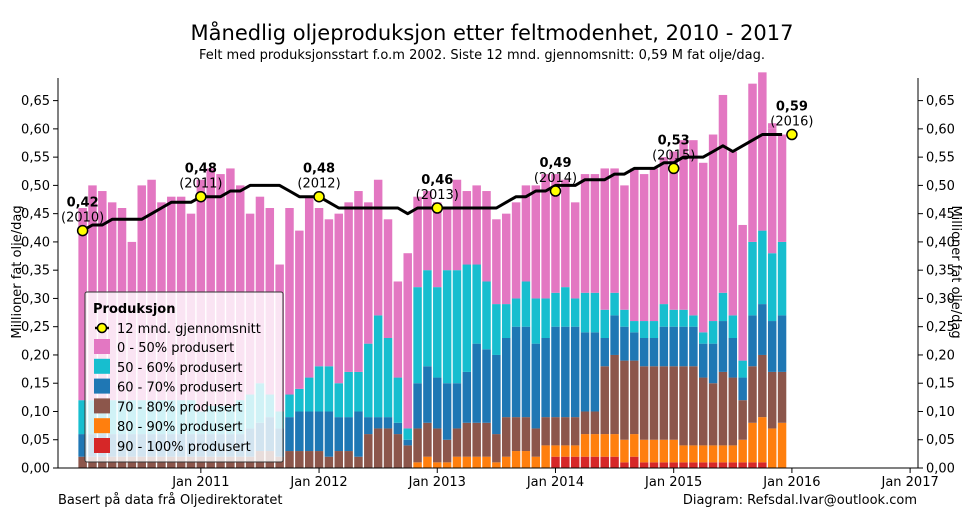  What do you see at coordinates (180, 427) in the screenshot?
I see `legend-label-4: 80 - 90% produsert` at bounding box center [180, 427].